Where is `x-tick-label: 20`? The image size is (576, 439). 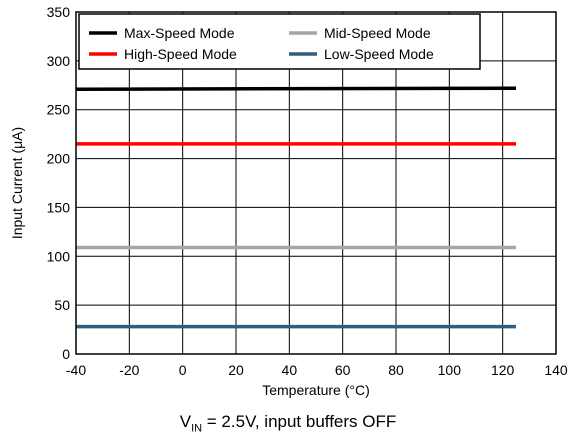
x-tick-label: 20 is located at coordinates (236, 370).